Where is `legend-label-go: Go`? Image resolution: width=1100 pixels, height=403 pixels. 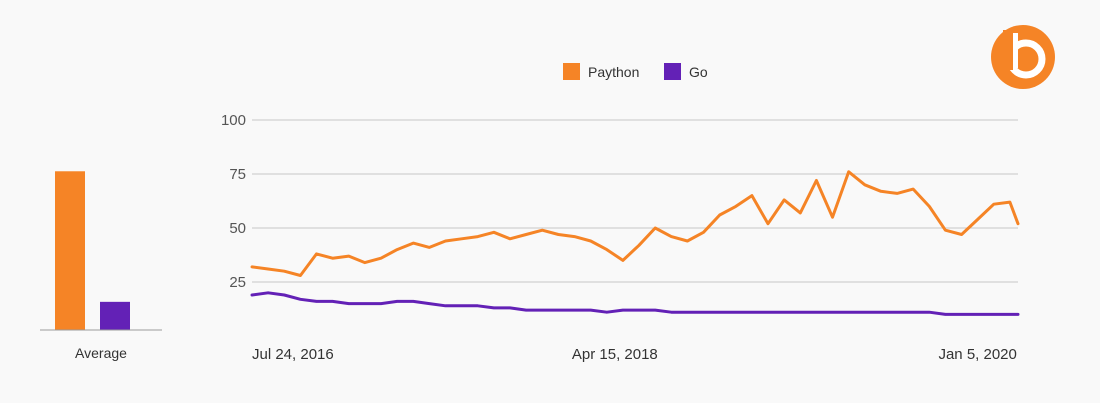 legend-label-go: Go is located at coordinates (698, 72).